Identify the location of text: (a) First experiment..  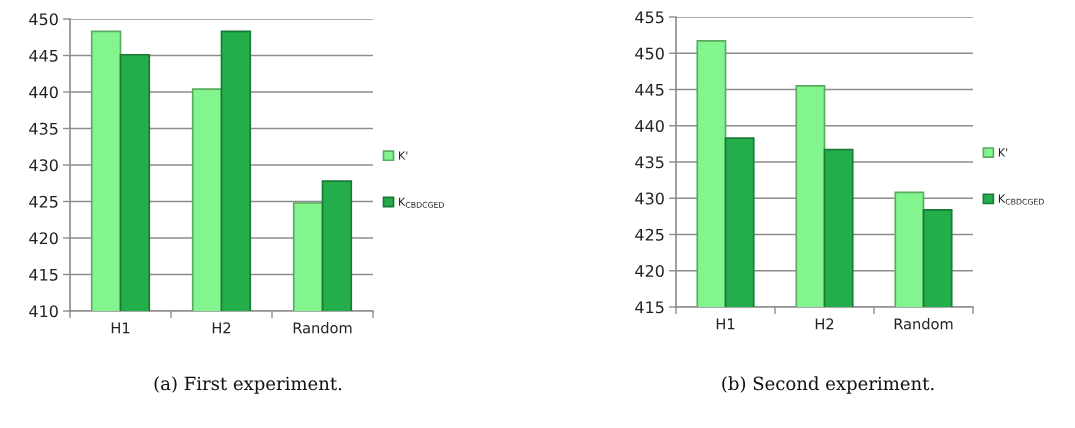
(248, 385).